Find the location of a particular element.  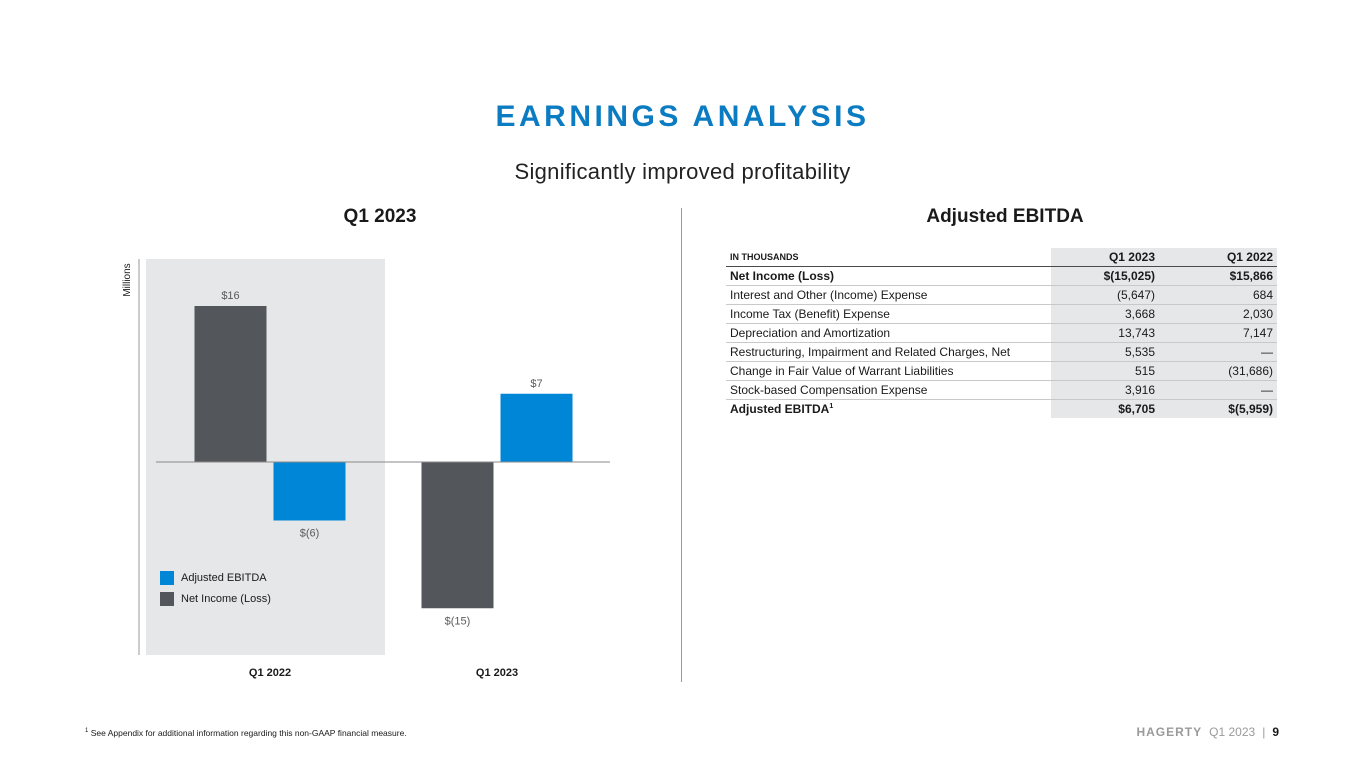

row-label: Stock-based Compensation Expense is located at coordinates (829, 390).